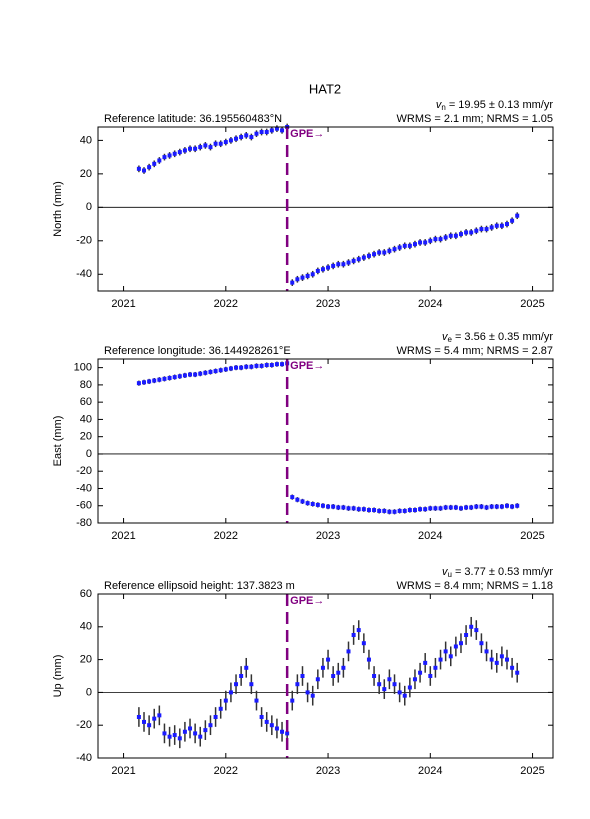  Describe the element at coordinates (84, 758) in the screenshot. I see `y-tick-label: -40` at that location.